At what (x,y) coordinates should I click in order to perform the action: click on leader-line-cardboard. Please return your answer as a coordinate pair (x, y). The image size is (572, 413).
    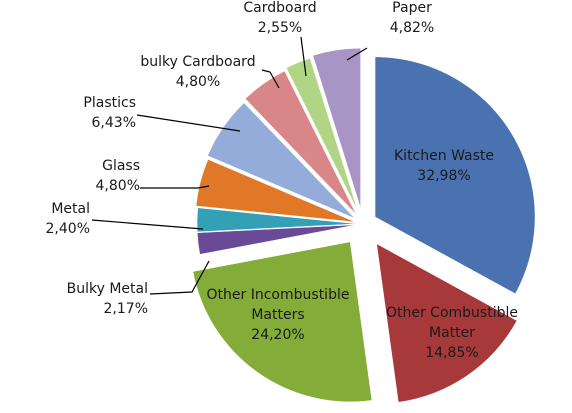
    Looking at the image, I should click on (303, 56).